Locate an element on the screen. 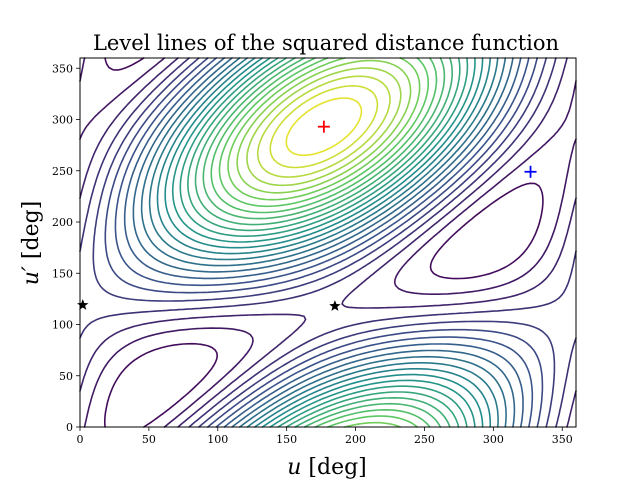 The height and width of the screenshot is (480, 640). y-tick-label: 200 is located at coordinates (62, 222).